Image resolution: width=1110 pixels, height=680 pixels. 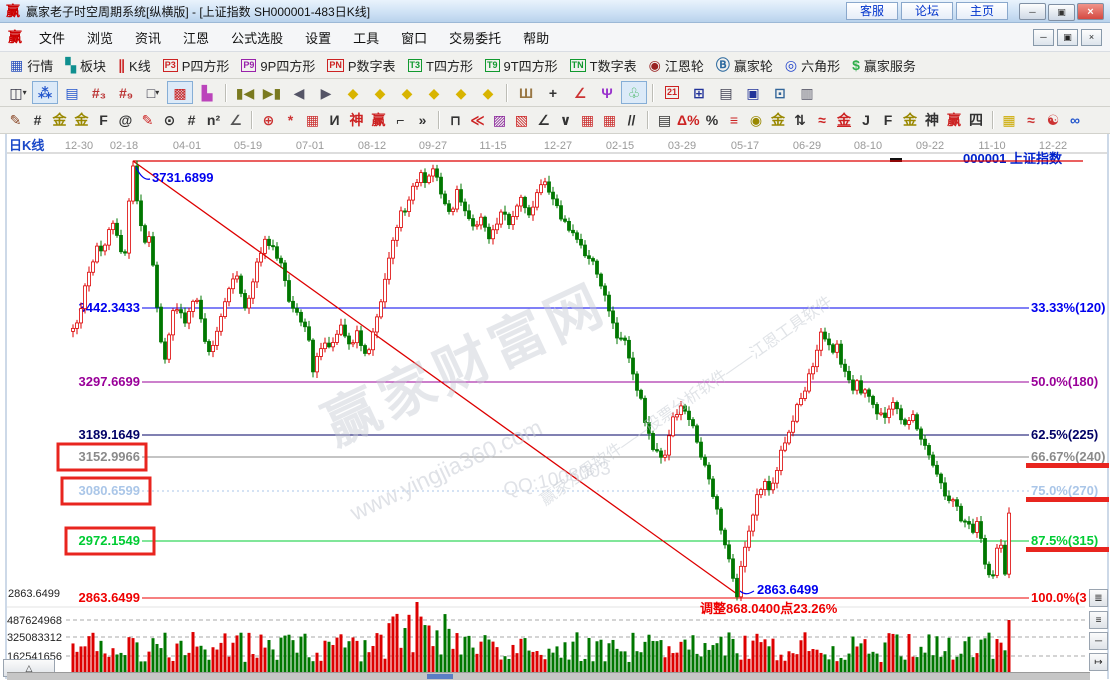 I want to click on info-panel-button: ▤, so click(x=72, y=92).